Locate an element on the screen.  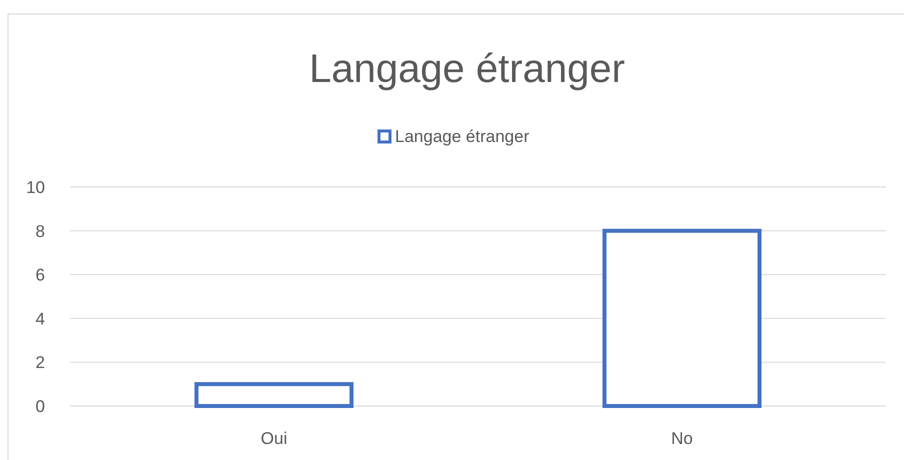
y-tick-label: 2 is located at coordinates (40, 362).